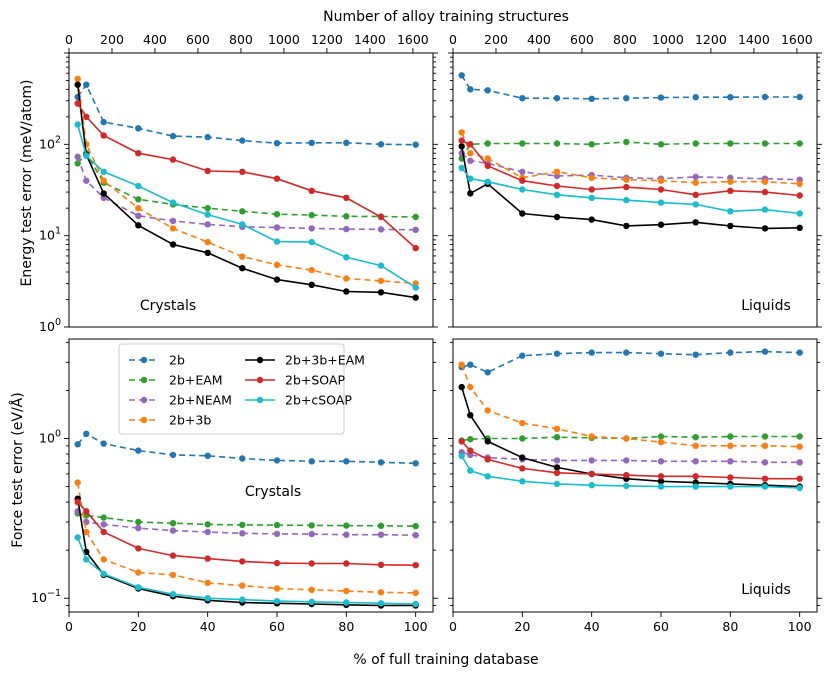 The image size is (830, 674). Describe the element at coordinates (370, 39) in the screenshot. I see `top-tick-label: 1400` at that location.